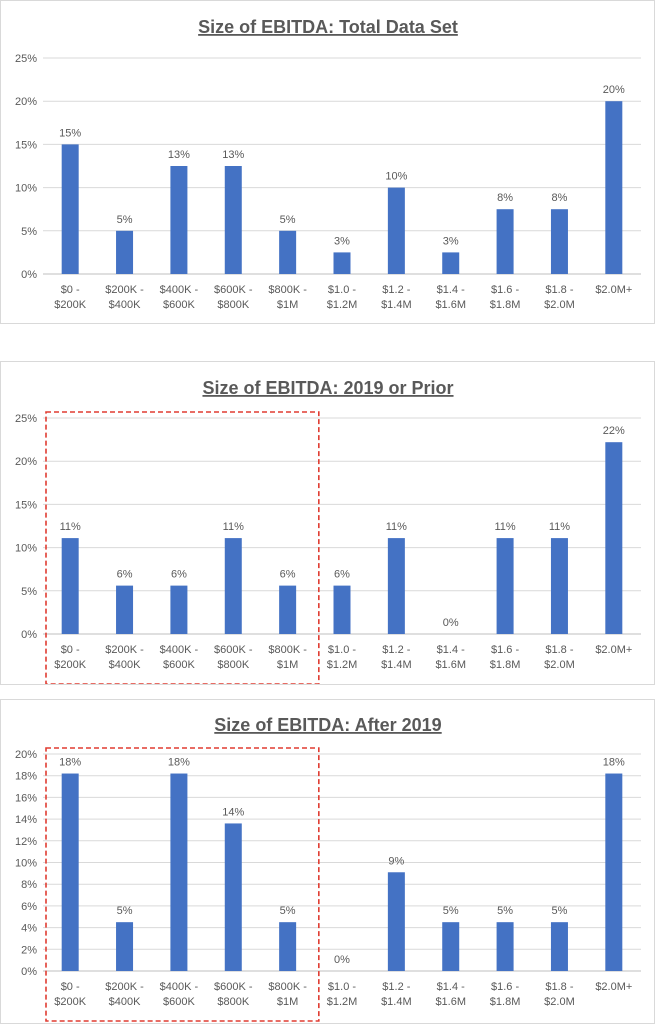 Image resolution: width=657 pixels, height=1024 pixels. Describe the element at coordinates (342, 987) in the screenshot. I see `x-tick-label: $1.0 -` at that location.